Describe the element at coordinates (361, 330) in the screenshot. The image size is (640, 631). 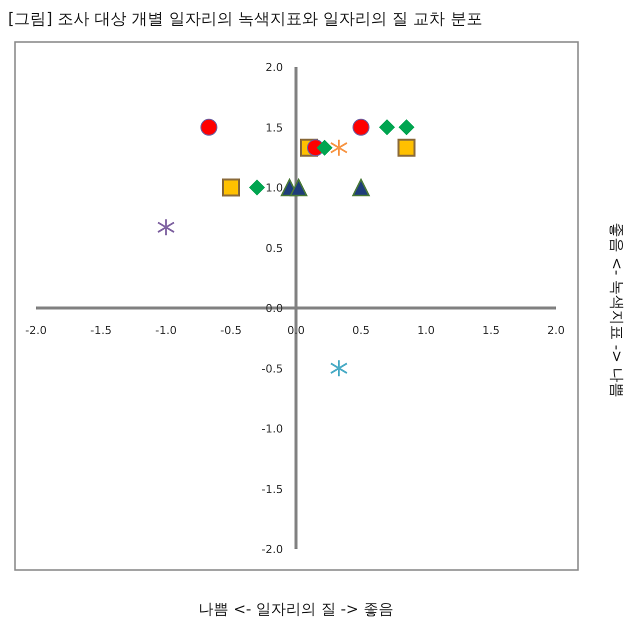
I see `x-tick-label: 0.5` at that location.